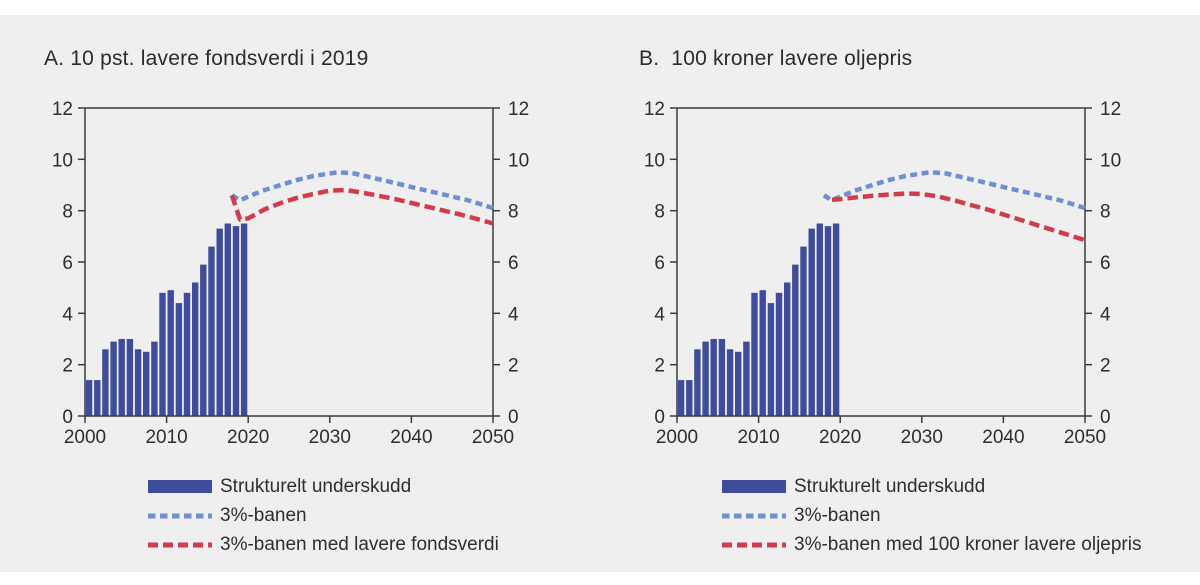 Image resolution: width=1200 pixels, height=585 pixels. What do you see at coordinates (323, 544) in the screenshot?
I see `legend-item-scenario: 3%-banen med lavere fondsverdi` at bounding box center [323, 544].